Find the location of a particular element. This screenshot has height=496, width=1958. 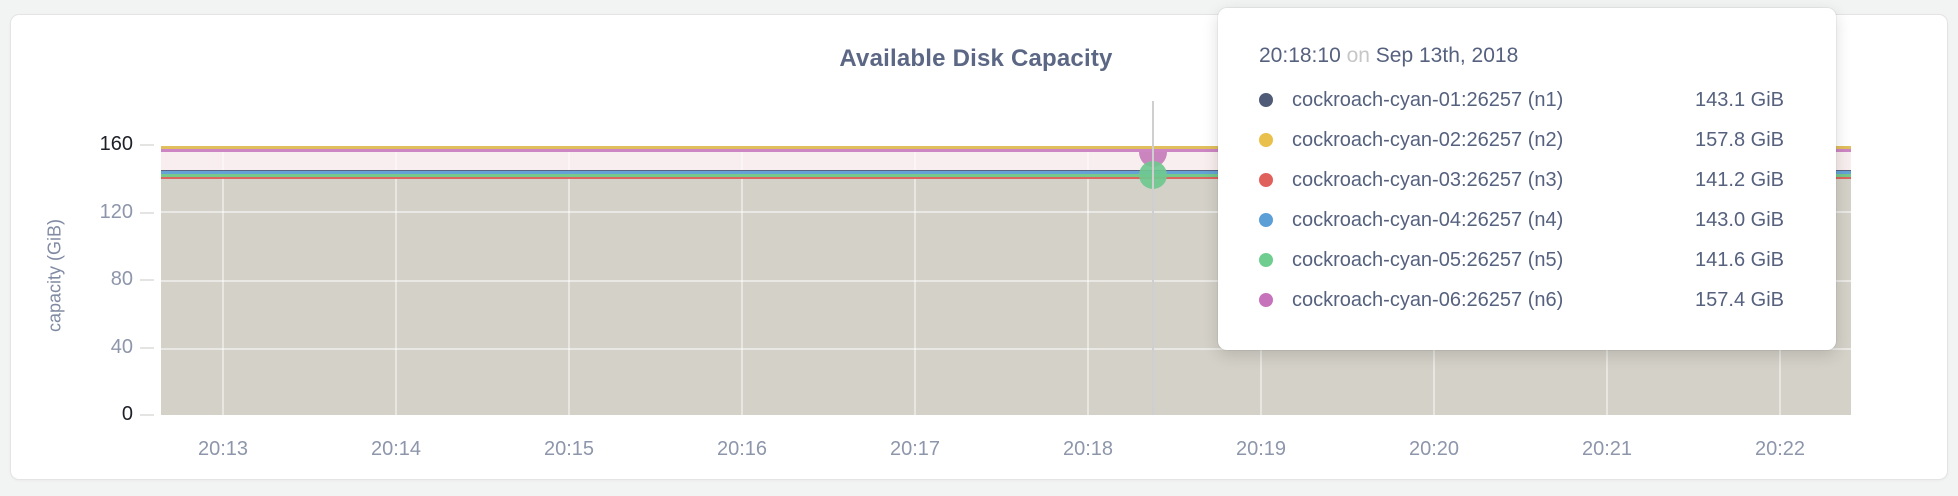

series-value: 141.6 GiB is located at coordinates (1739, 259).